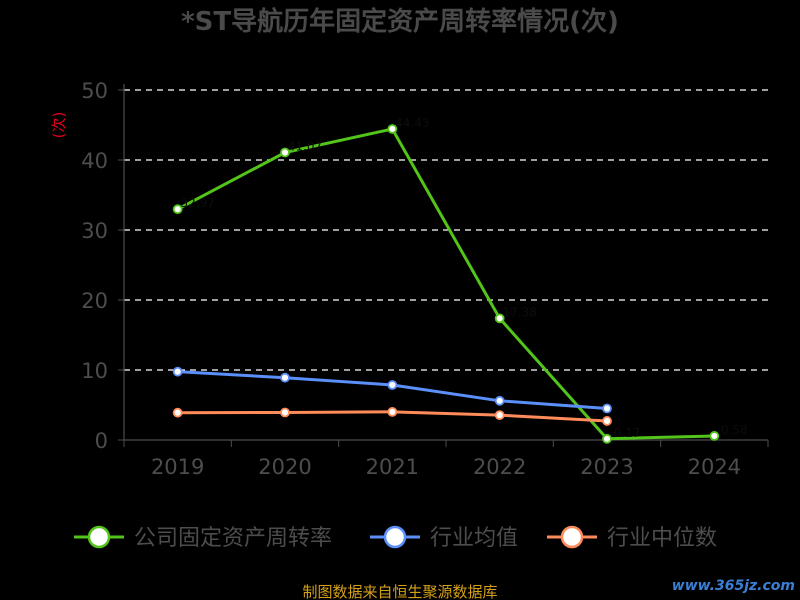 The image size is (800, 600). What do you see at coordinates (499, 467) in the screenshot?
I see `x-tick-label: 2022` at bounding box center [499, 467].